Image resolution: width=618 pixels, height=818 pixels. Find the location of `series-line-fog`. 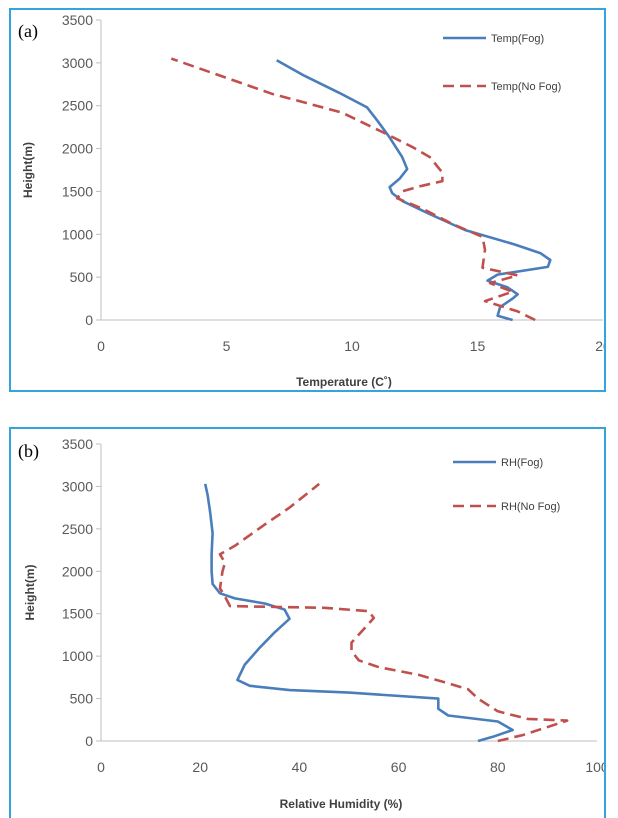

series-line-fog is located at coordinates (414, 190).